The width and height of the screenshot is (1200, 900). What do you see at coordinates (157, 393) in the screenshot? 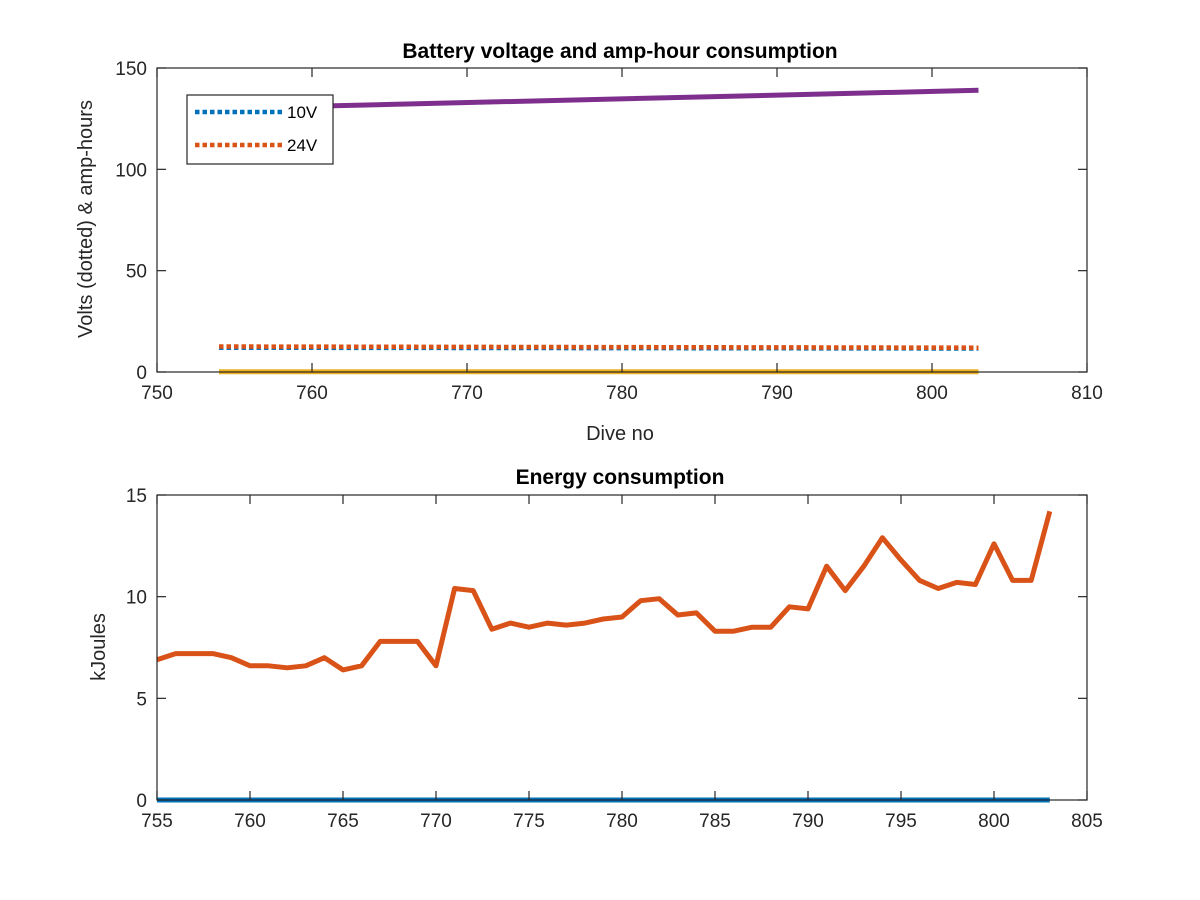
I see `x-tick-label-750: 750` at bounding box center [157, 393].